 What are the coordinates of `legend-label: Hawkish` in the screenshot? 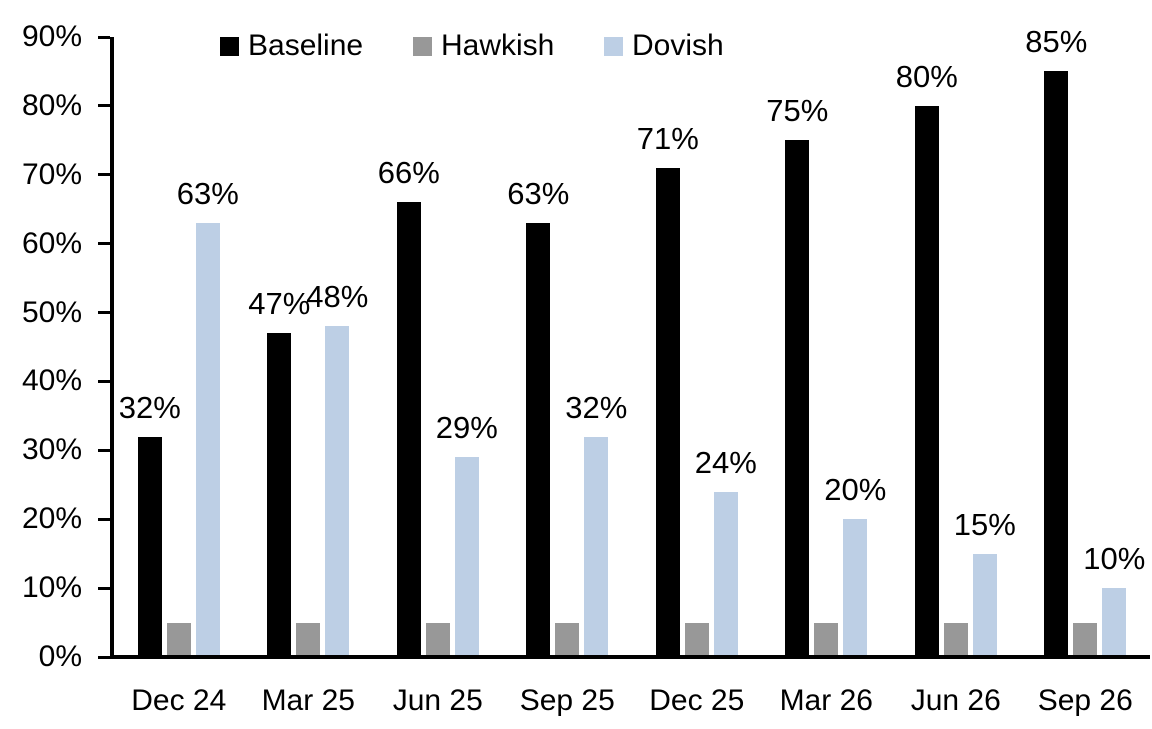 It's located at (498, 45).